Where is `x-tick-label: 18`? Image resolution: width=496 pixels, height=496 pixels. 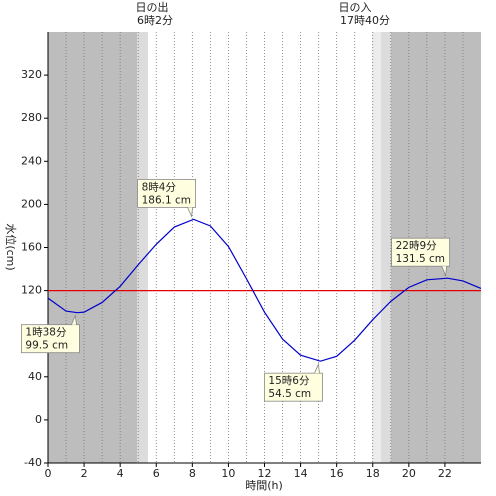 x-tick-label: 18 is located at coordinates (373, 473).